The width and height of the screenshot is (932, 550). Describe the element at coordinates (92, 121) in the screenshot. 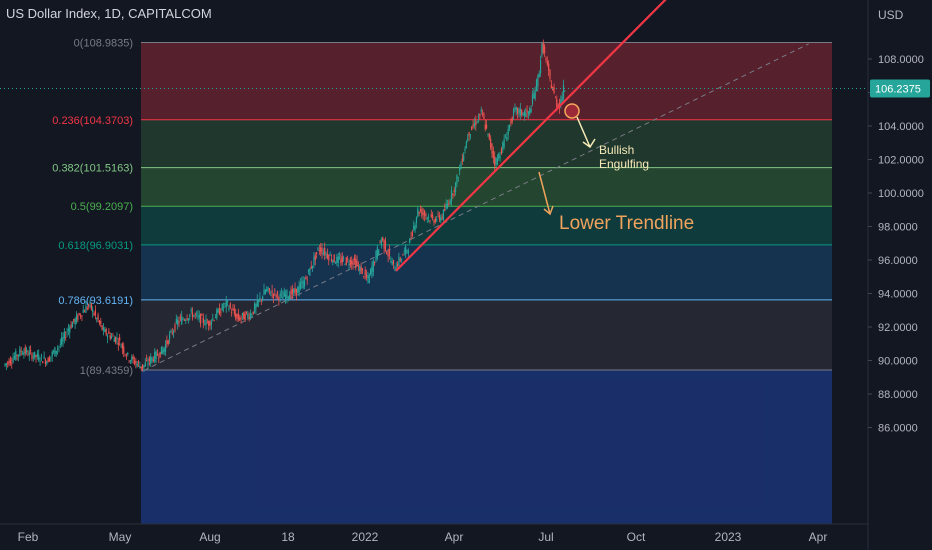

I see `fib-level-label: 0.236(104.3703)` at that location.